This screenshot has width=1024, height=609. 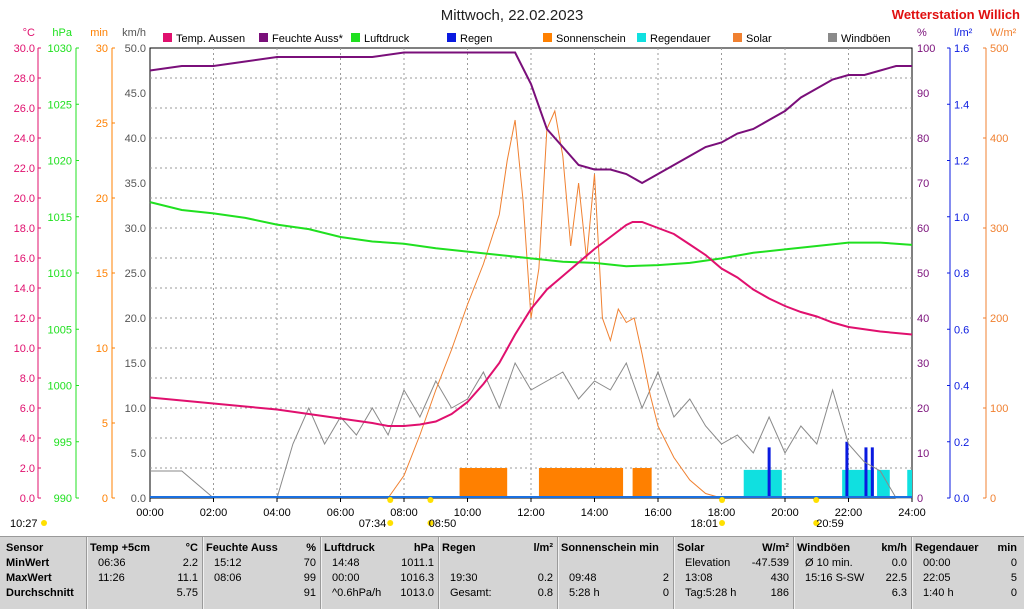 I want to click on axis-tick-label: 45.0, so click(x=135, y=94).